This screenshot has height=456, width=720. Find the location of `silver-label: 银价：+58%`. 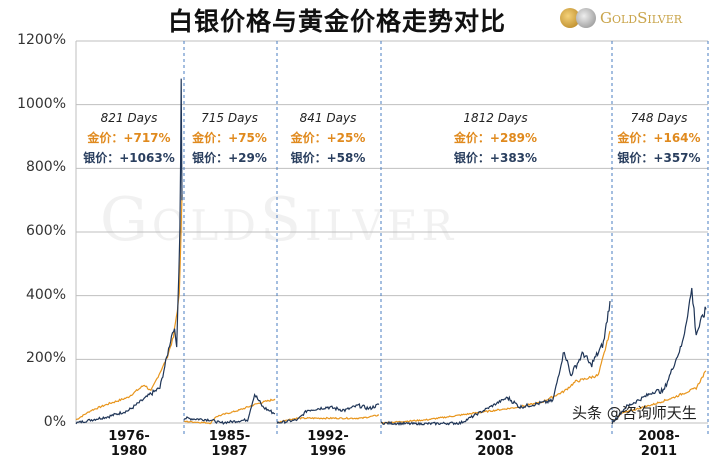

silver-label: 银价：+58% is located at coordinates (328, 158).